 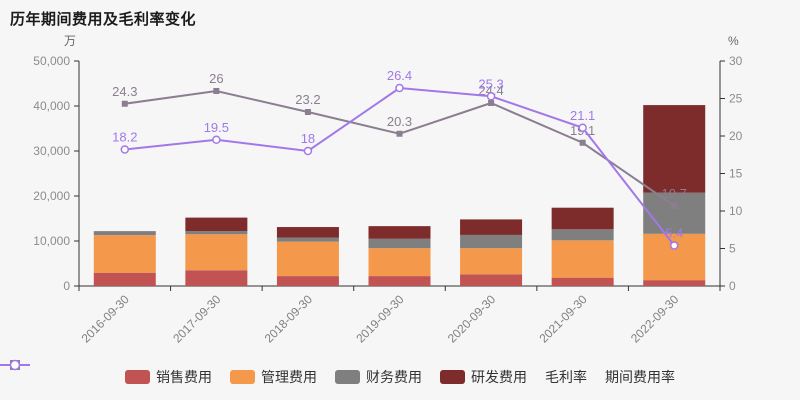 I want to click on legend-mark-expense-ratio, so click(x=15, y=365).